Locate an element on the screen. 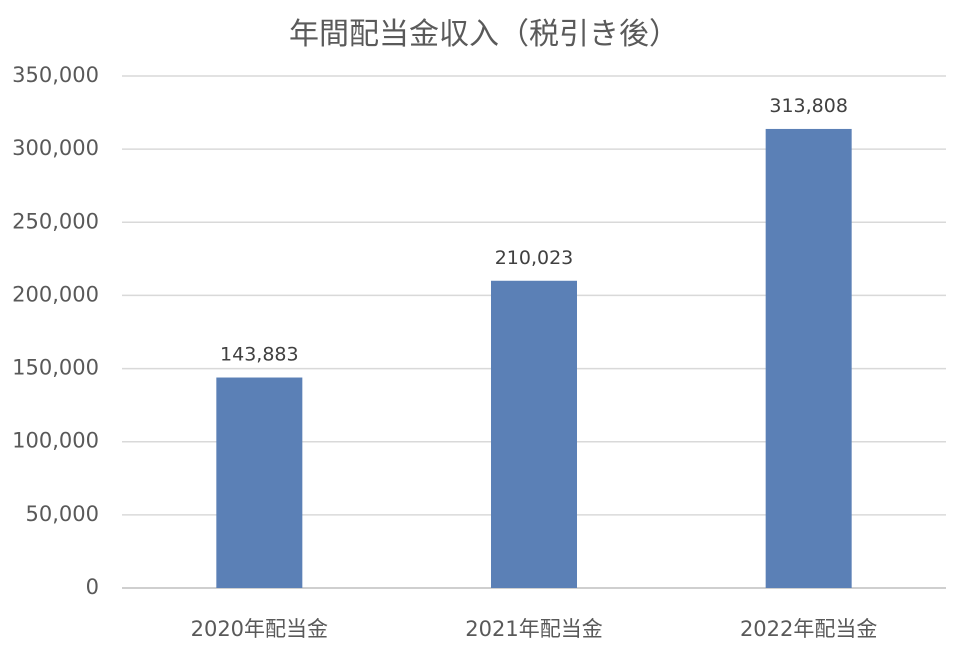 The width and height of the screenshot is (968, 654). y-tick-label: 250,000 is located at coordinates (55, 221).